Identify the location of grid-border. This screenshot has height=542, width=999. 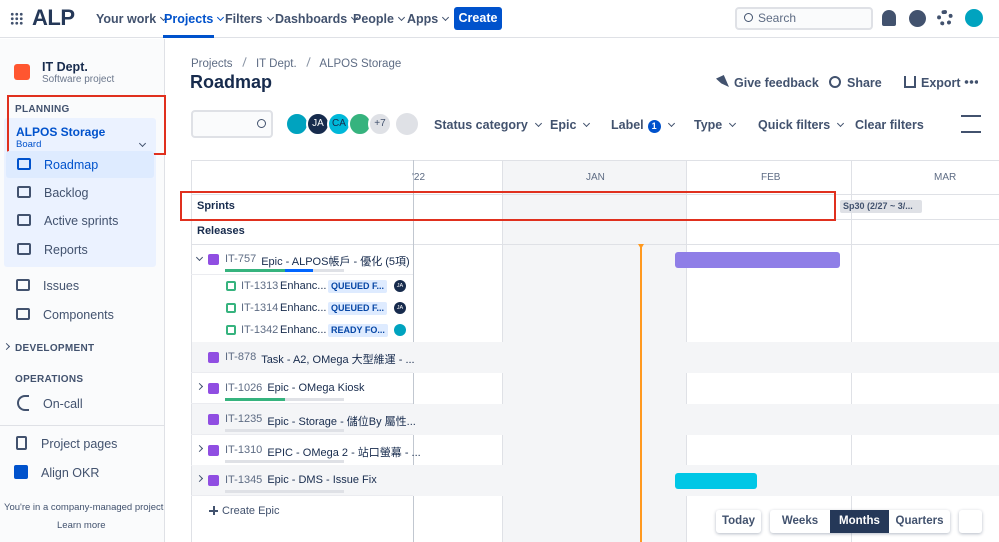
(191, 351).